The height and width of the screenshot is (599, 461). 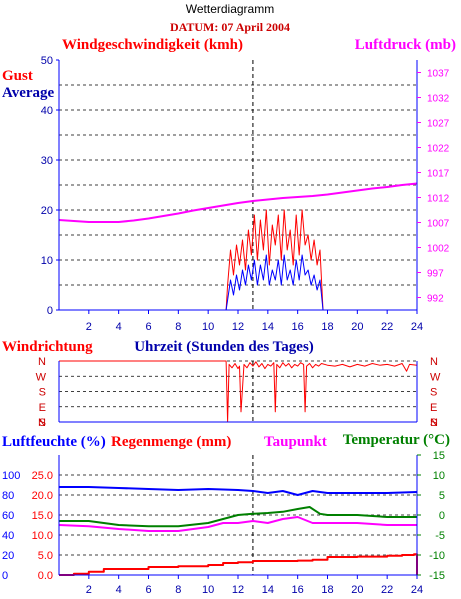 I want to click on rain-tick-label: 10.0, so click(x=42, y=536).